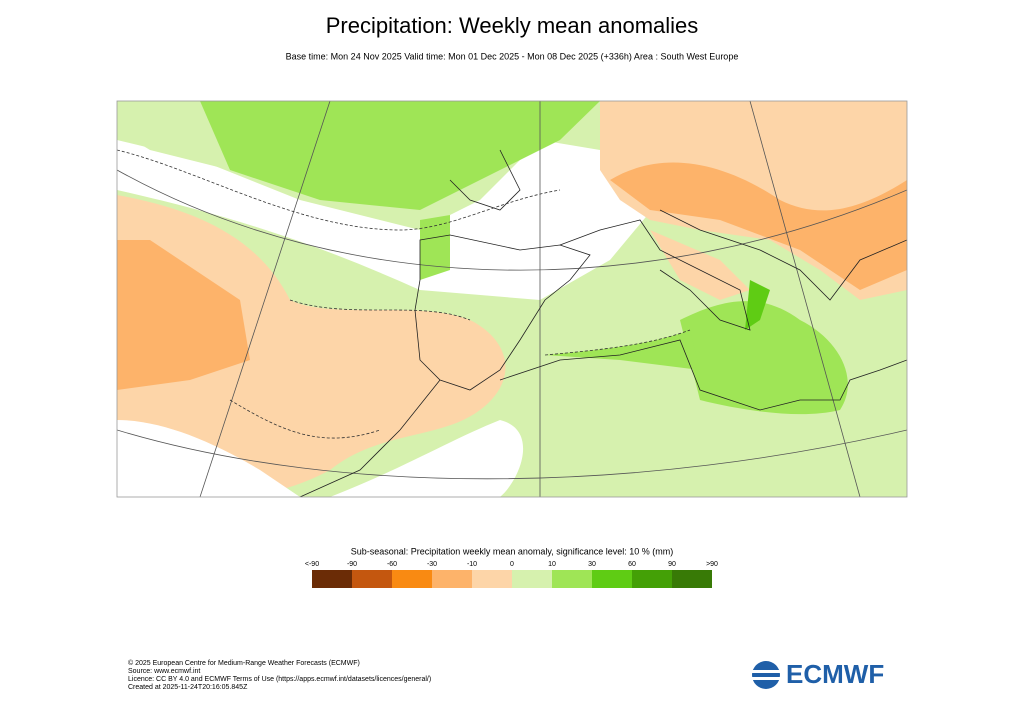 This screenshot has width=1024, height=725. What do you see at coordinates (712, 564) in the screenshot?
I see `colorbar-label: >90` at bounding box center [712, 564].